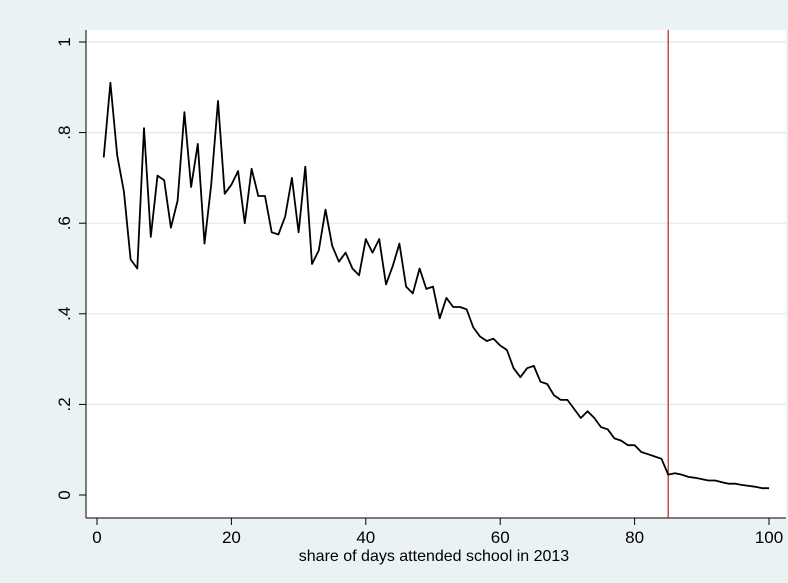 The height and width of the screenshot is (583, 788). Describe the element at coordinates (500, 537) in the screenshot. I see `x-tick-label: 60` at that location.